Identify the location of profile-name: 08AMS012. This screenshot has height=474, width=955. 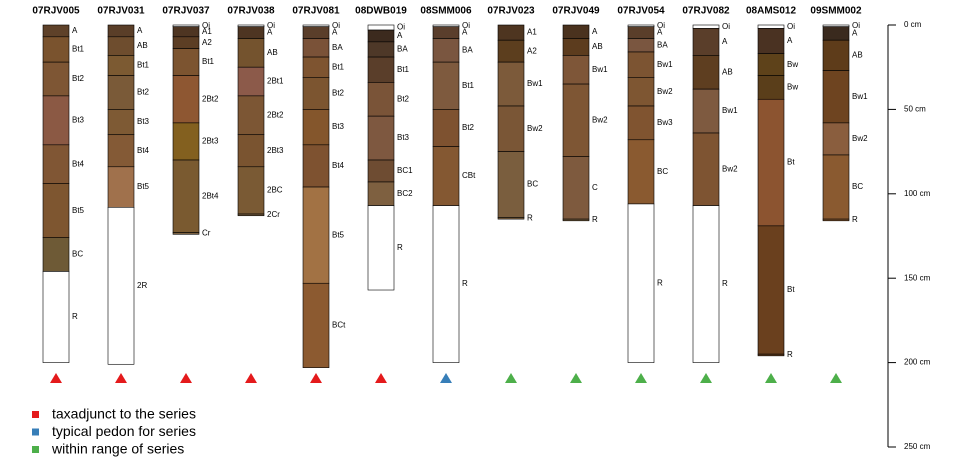
(771, 11).